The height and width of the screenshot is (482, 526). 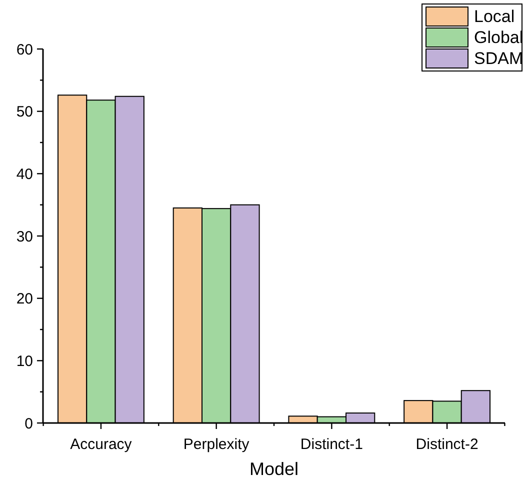 What do you see at coordinates (447, 444) in the screenshot?
I see `x-tick-label: Distinct-2` at bounding box center [447, 444].